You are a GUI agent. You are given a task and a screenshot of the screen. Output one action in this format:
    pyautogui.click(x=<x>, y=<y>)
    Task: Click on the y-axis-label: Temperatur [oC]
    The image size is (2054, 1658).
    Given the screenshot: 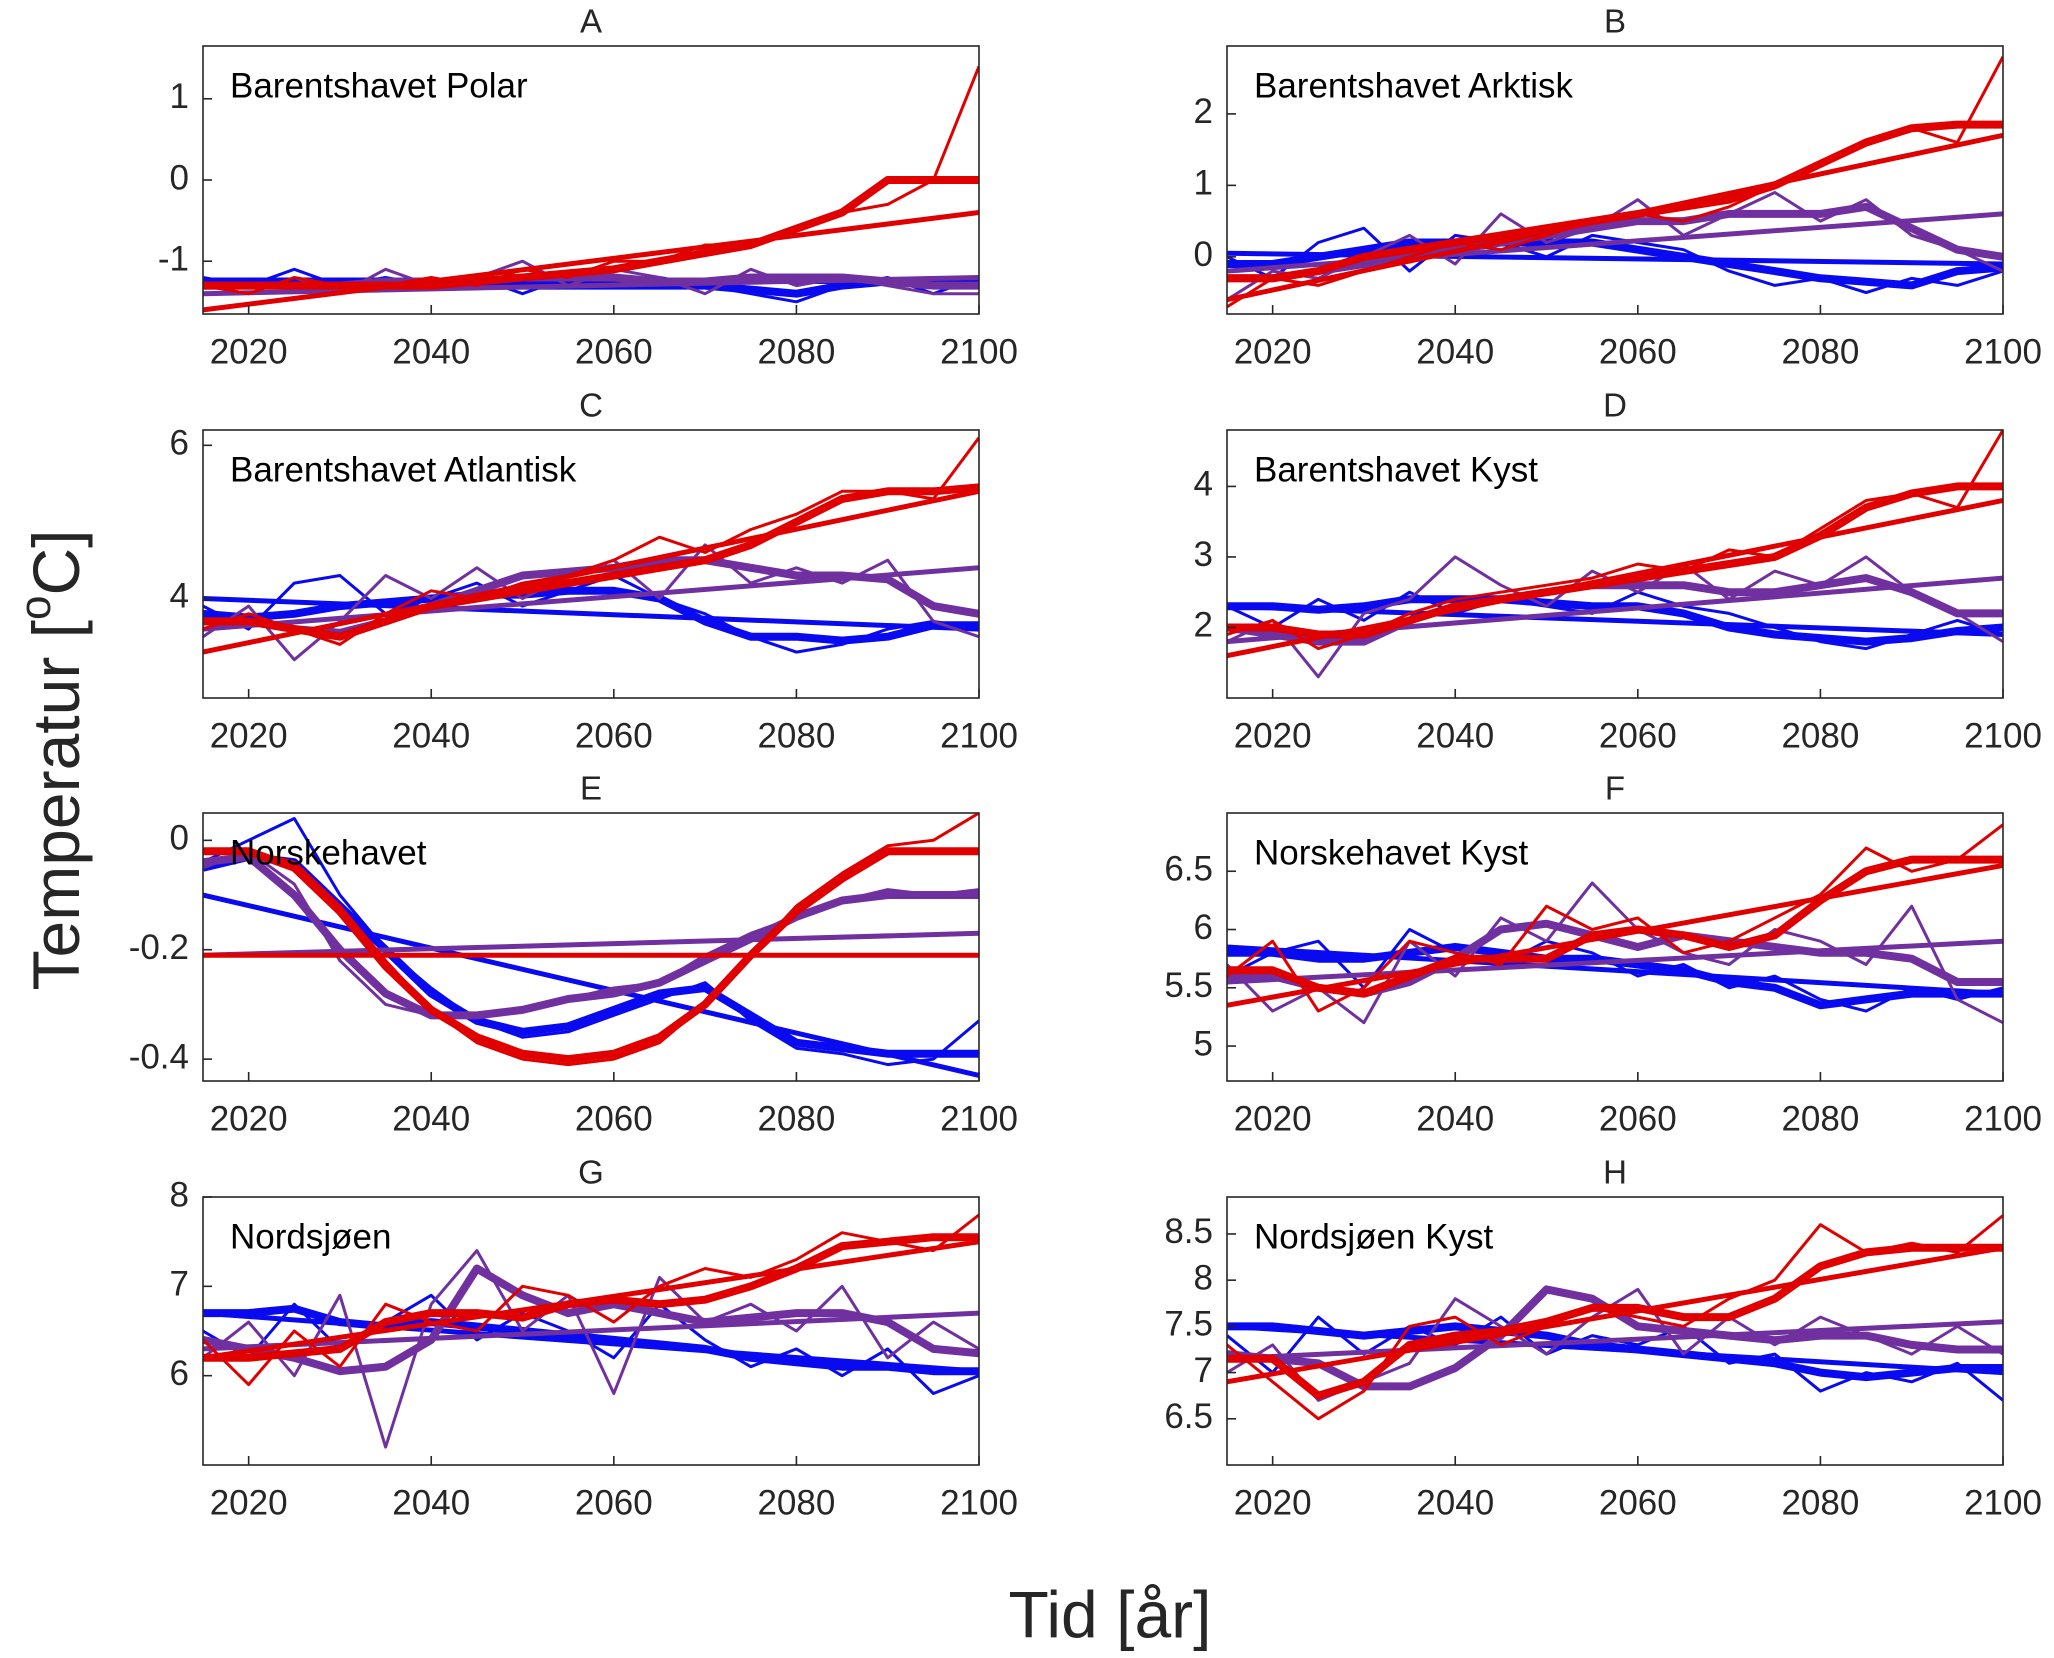 What is the action you would take?
    pyautogui.click(x=52, y=760)
    